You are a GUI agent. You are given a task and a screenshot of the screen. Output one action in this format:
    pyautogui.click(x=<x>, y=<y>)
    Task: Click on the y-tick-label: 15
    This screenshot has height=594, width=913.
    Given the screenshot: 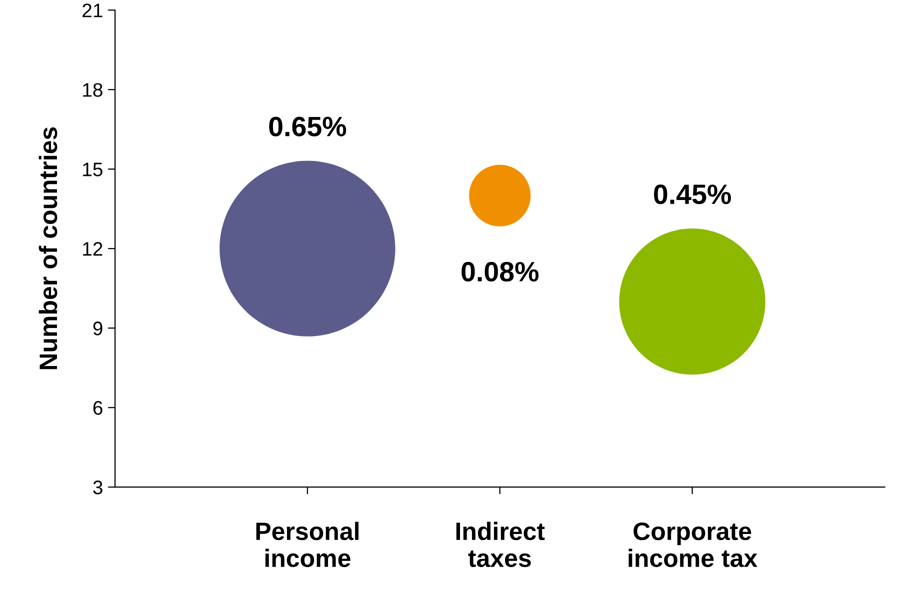 What is the action you would take?
    pyautogui.click(x=92, y=169)
    